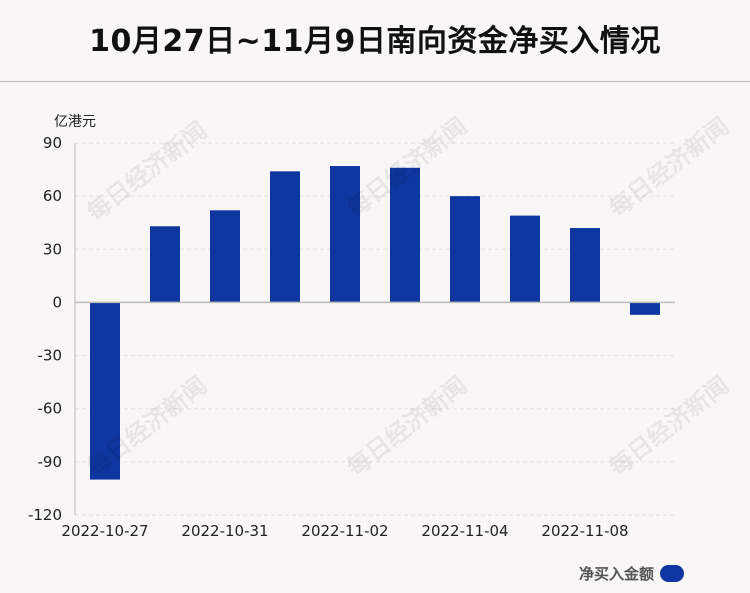 The width and height of the screenshot is (750, 593). Describe the element at coordinates (57, 302) in the screenshot. I see `y-tick-label: 0` at that location.